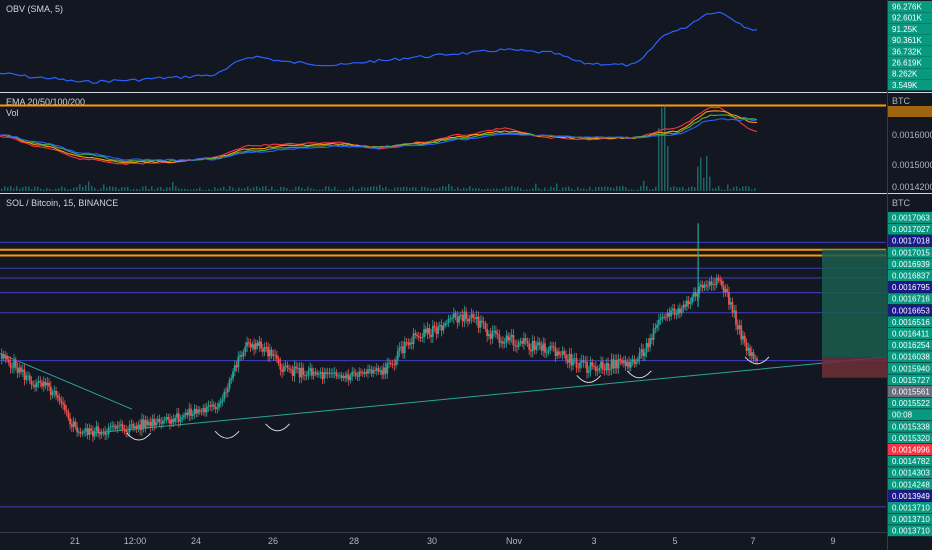  I want to click on price-tag-label: 0.0013710, so click(911, 531).